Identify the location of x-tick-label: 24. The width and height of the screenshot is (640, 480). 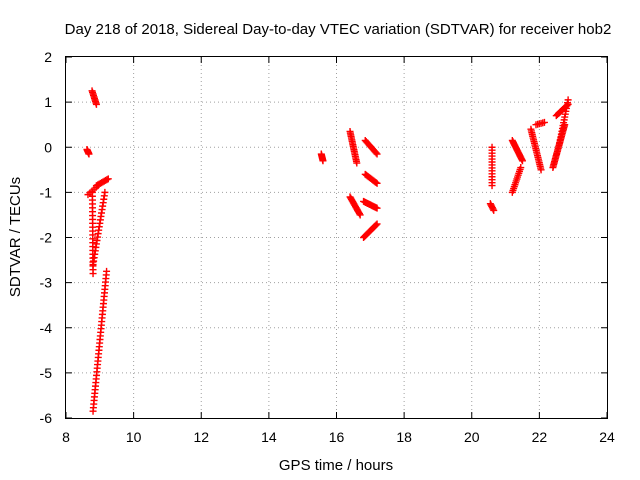
(607, 437).